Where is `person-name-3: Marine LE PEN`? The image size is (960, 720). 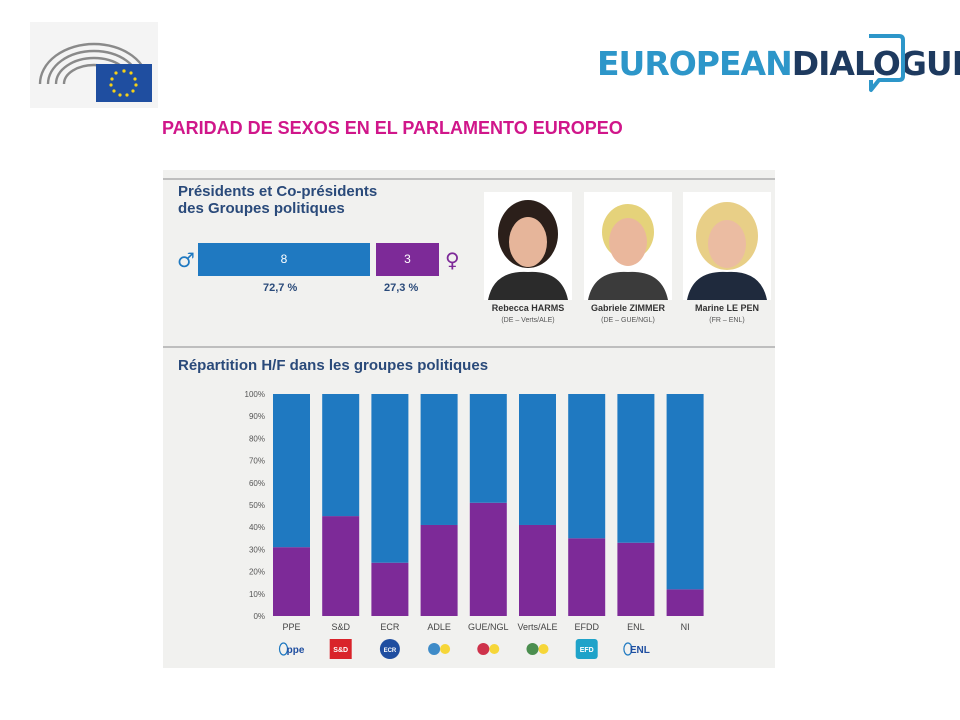 person-name-3: Marine LE PEN is located at coordinates (726, 308).